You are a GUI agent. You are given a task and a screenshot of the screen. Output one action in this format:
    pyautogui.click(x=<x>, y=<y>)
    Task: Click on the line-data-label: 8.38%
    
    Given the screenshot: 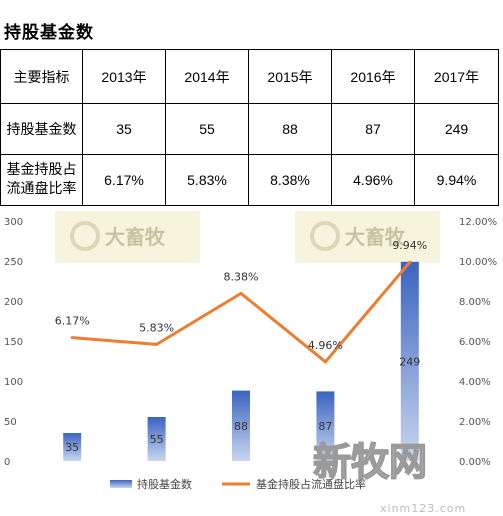 What is the action you would take?
    pyautogui.click(x=241, y=276)
    